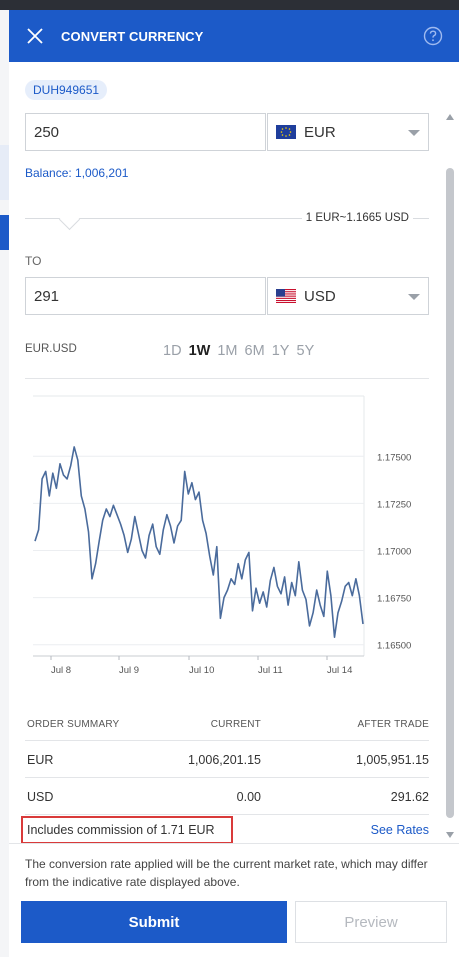 The image size is (459, 957). What do you see at coordinates (394, 457) in the screenshot?
I see `y-tick-label: 1.17500` at bounding box center [394, 457].